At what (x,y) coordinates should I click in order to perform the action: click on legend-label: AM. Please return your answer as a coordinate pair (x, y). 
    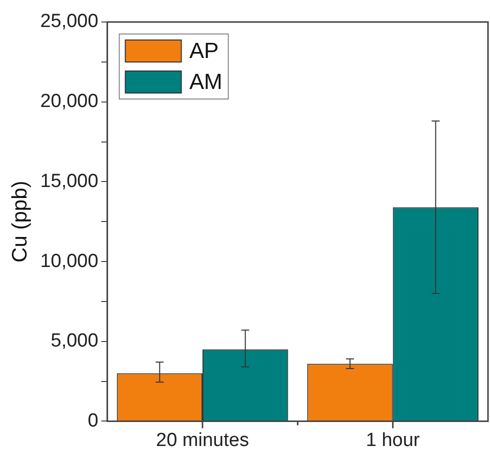
    Looking at the image, I should click on (205, 81).